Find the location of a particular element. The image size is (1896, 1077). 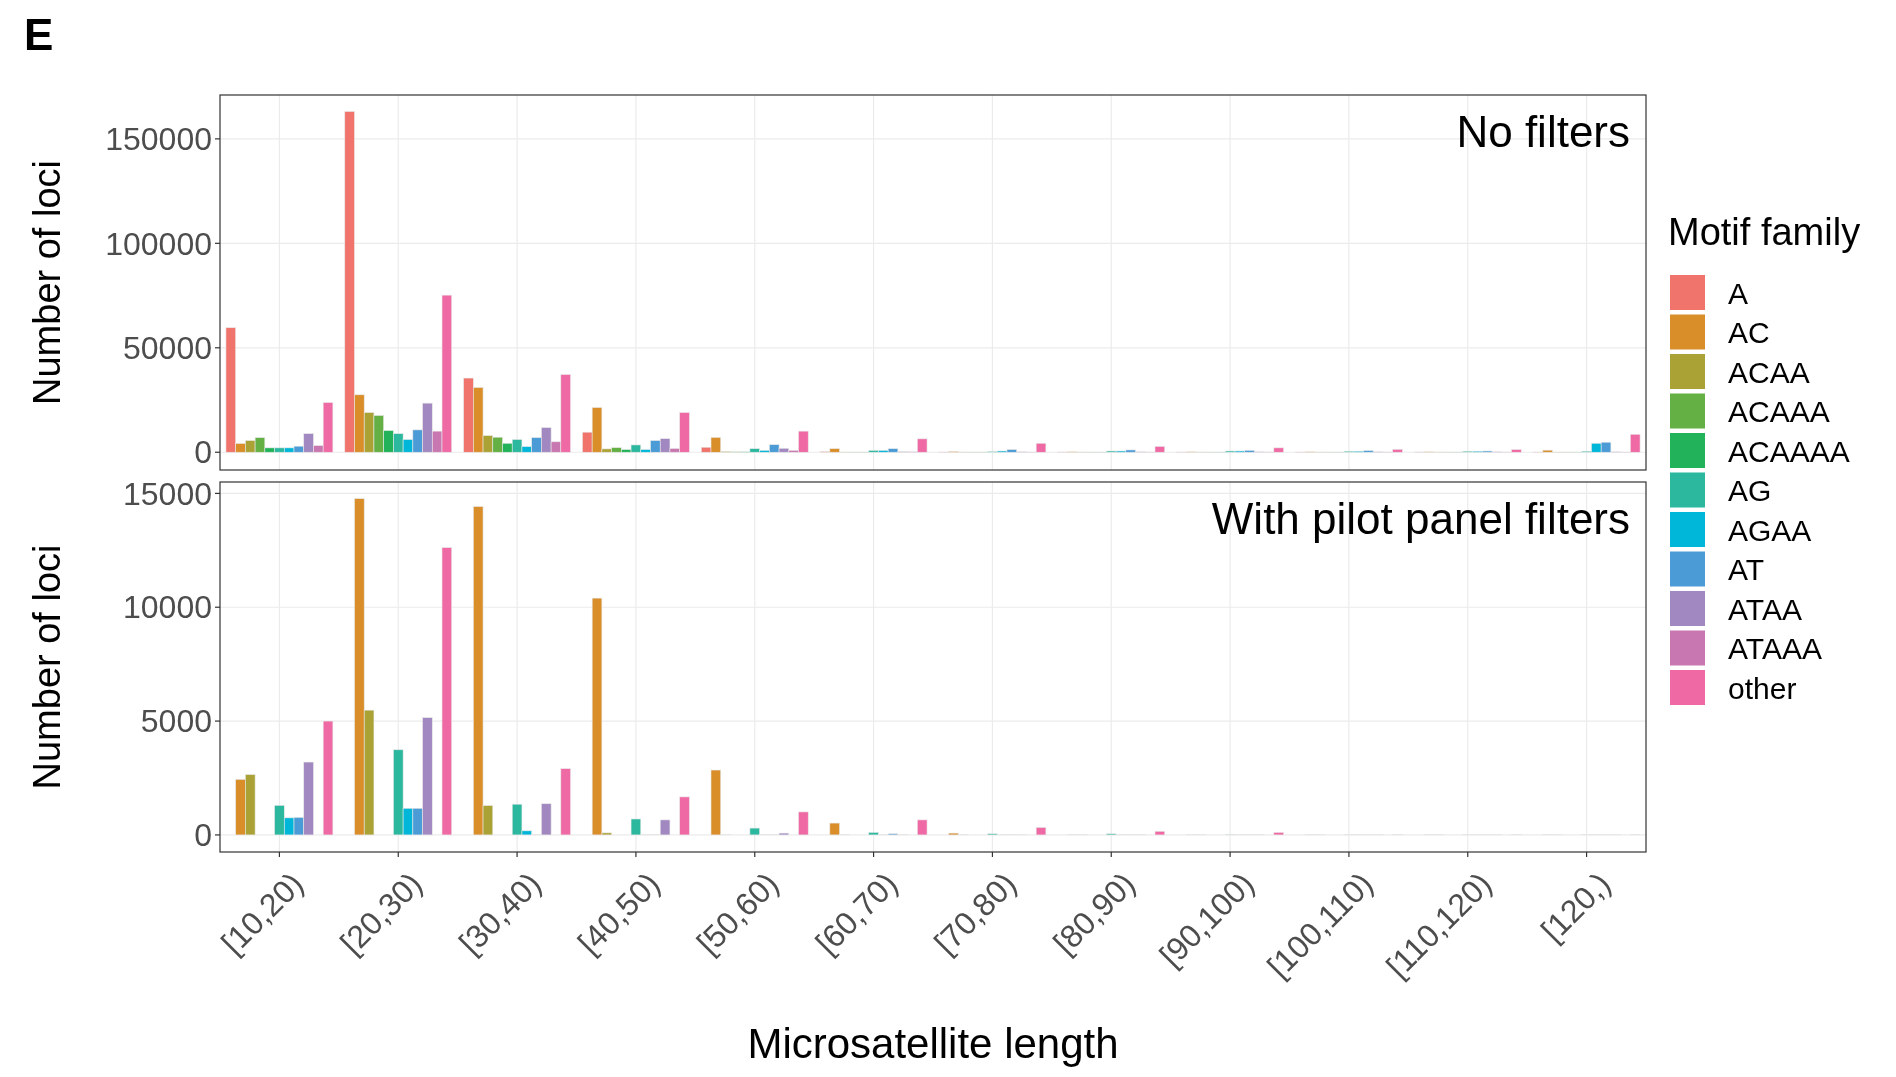

annotation: With pilot panel filters is located at coordinates (1420, 518).